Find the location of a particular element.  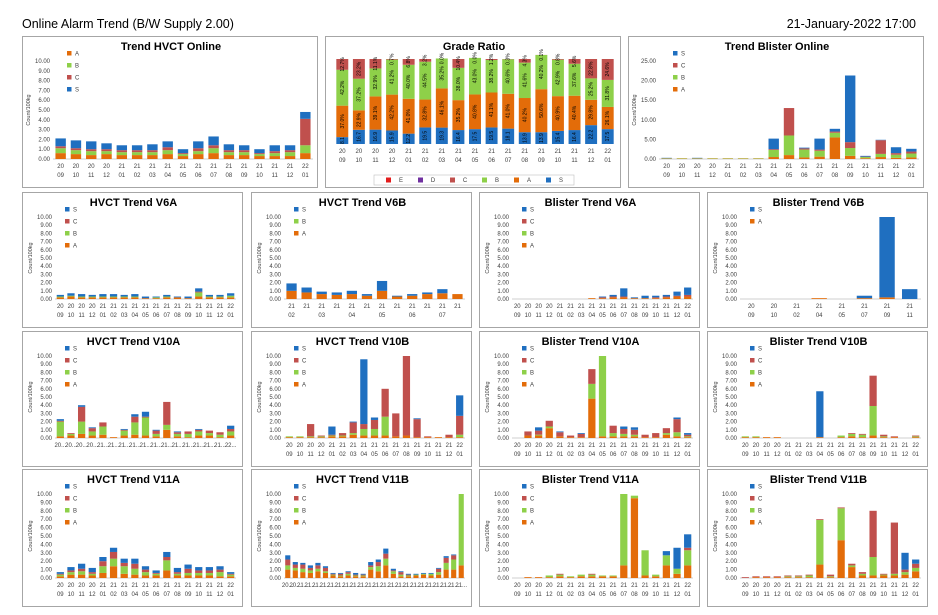

x-tick-label: 06 is located at coordinates (804, 176).